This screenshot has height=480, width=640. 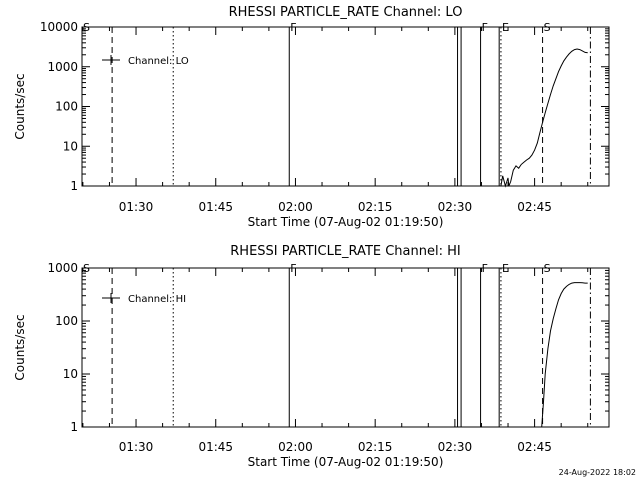 What do you see at coordinates (345, 251) in the screenshot?
I see `chart-title: RHESSI PARTICLE_RATE Channel: HI` at bounding box center [345, 251].